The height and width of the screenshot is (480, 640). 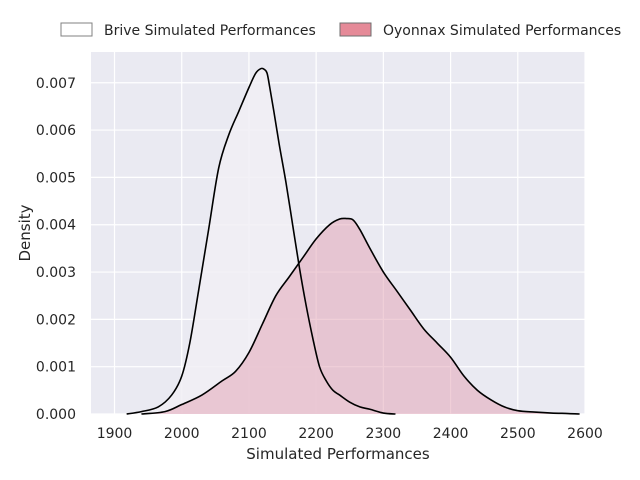 I want to click on x-tick-label: 2100, so click(x=249, y=434).